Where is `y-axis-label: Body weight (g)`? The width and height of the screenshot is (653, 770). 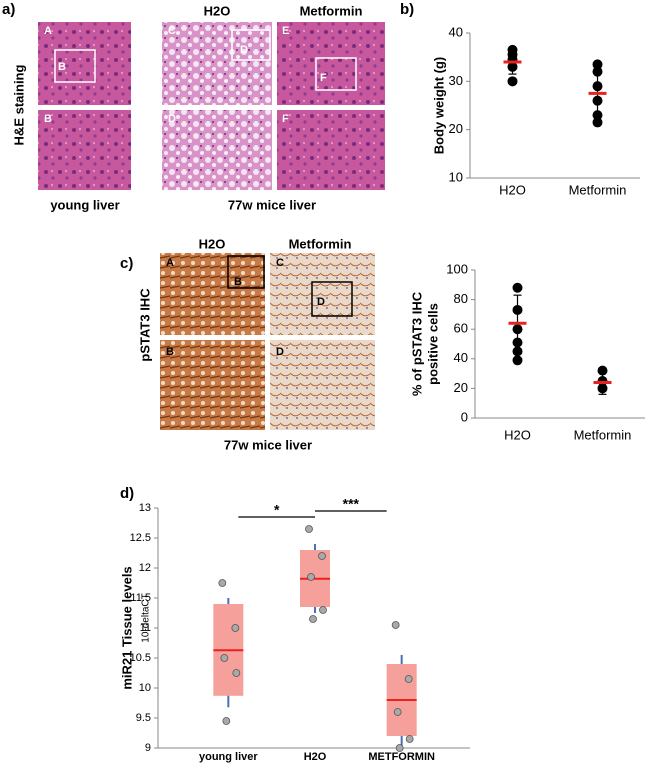
y-axis-label: Body weight (g) is located at coordinates (438, 106).